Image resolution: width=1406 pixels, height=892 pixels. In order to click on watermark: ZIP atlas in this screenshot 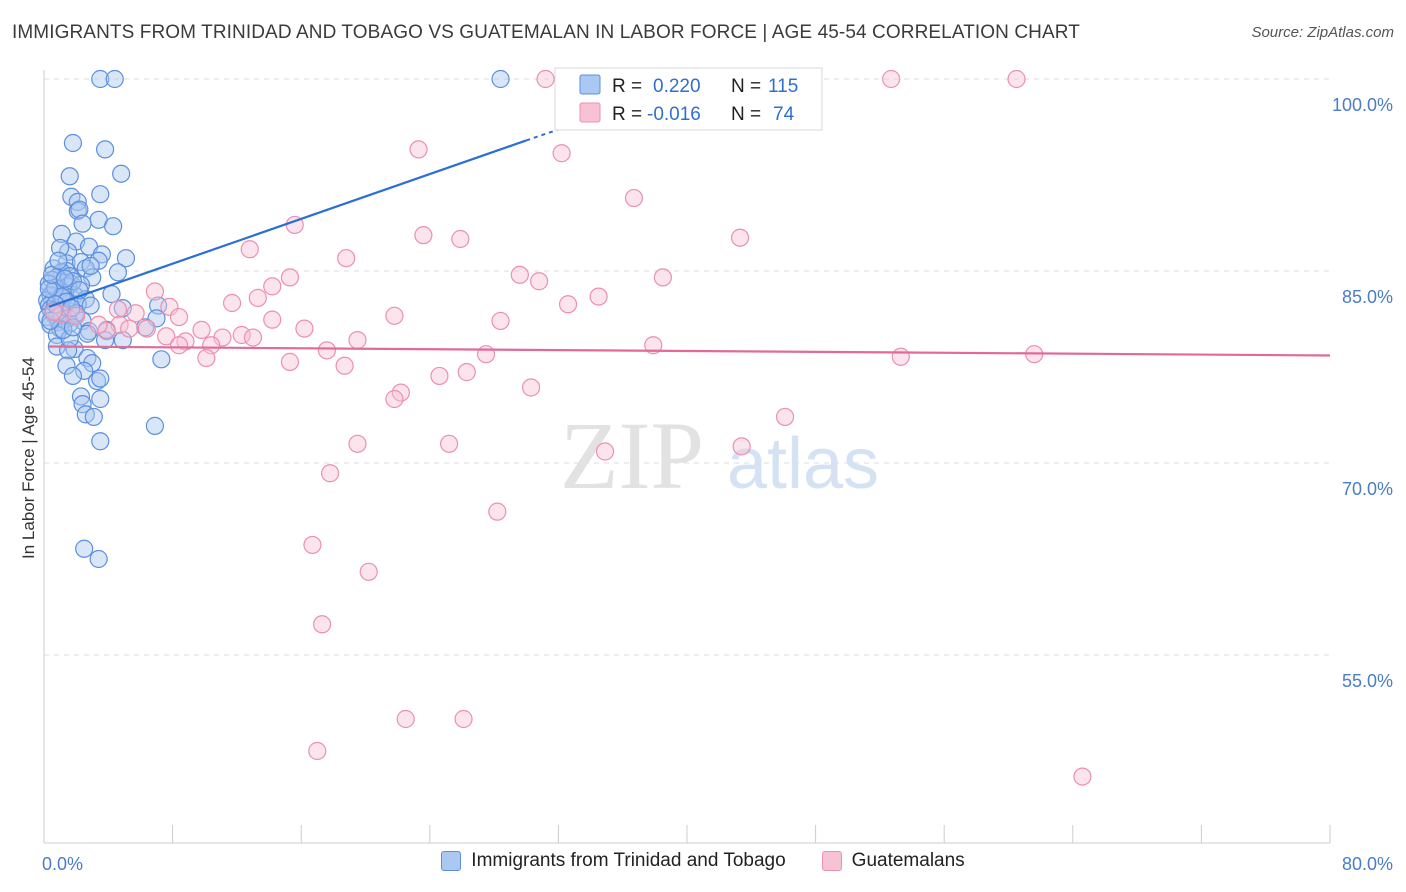, I will do `click(719, 455)`.